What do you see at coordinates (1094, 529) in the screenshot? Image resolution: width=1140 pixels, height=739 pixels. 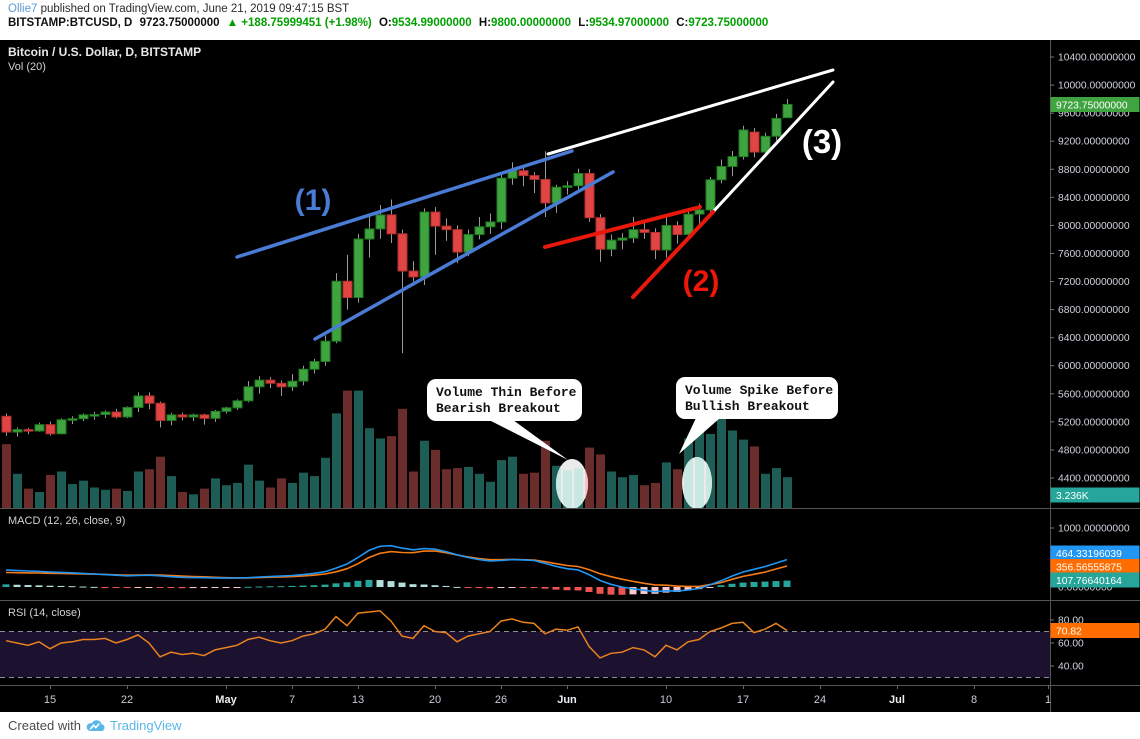 I see `macd-axis-label: 1000.00000000` at bounding box center [1094, 529].